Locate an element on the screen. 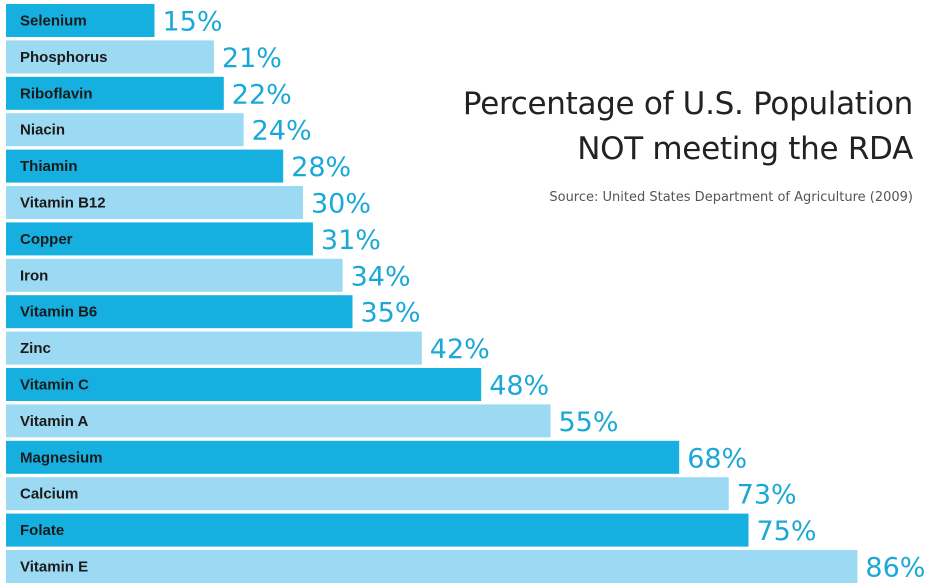 The image size is (935, 585). value-label: 73% is located at coordinates (767, 495).